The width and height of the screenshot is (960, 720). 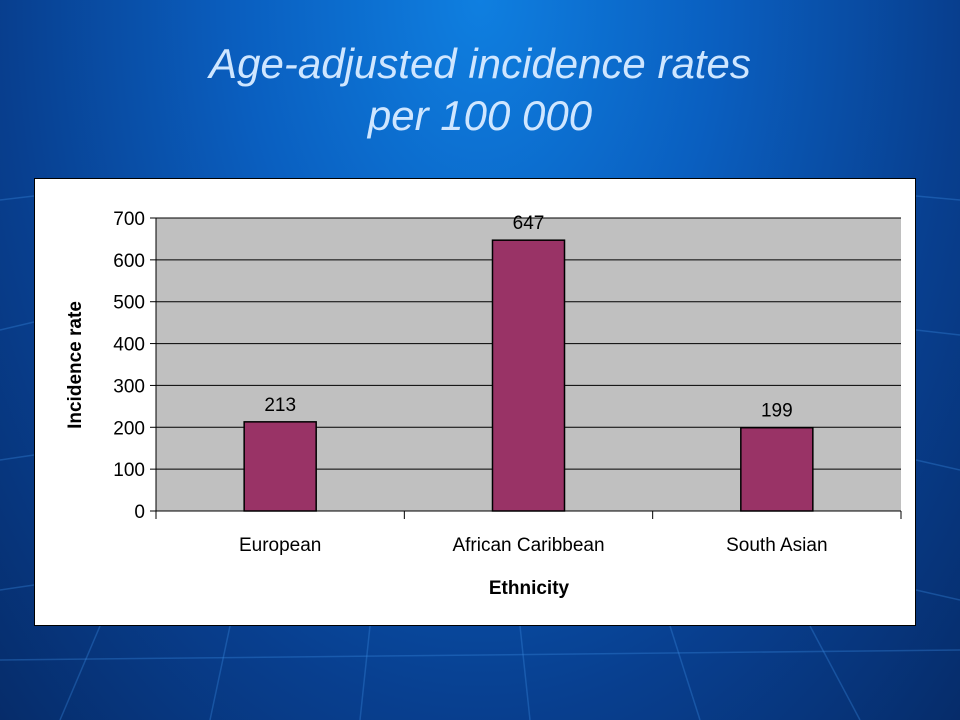 I want to click on data-label: 213, so click(x=280, y=405).